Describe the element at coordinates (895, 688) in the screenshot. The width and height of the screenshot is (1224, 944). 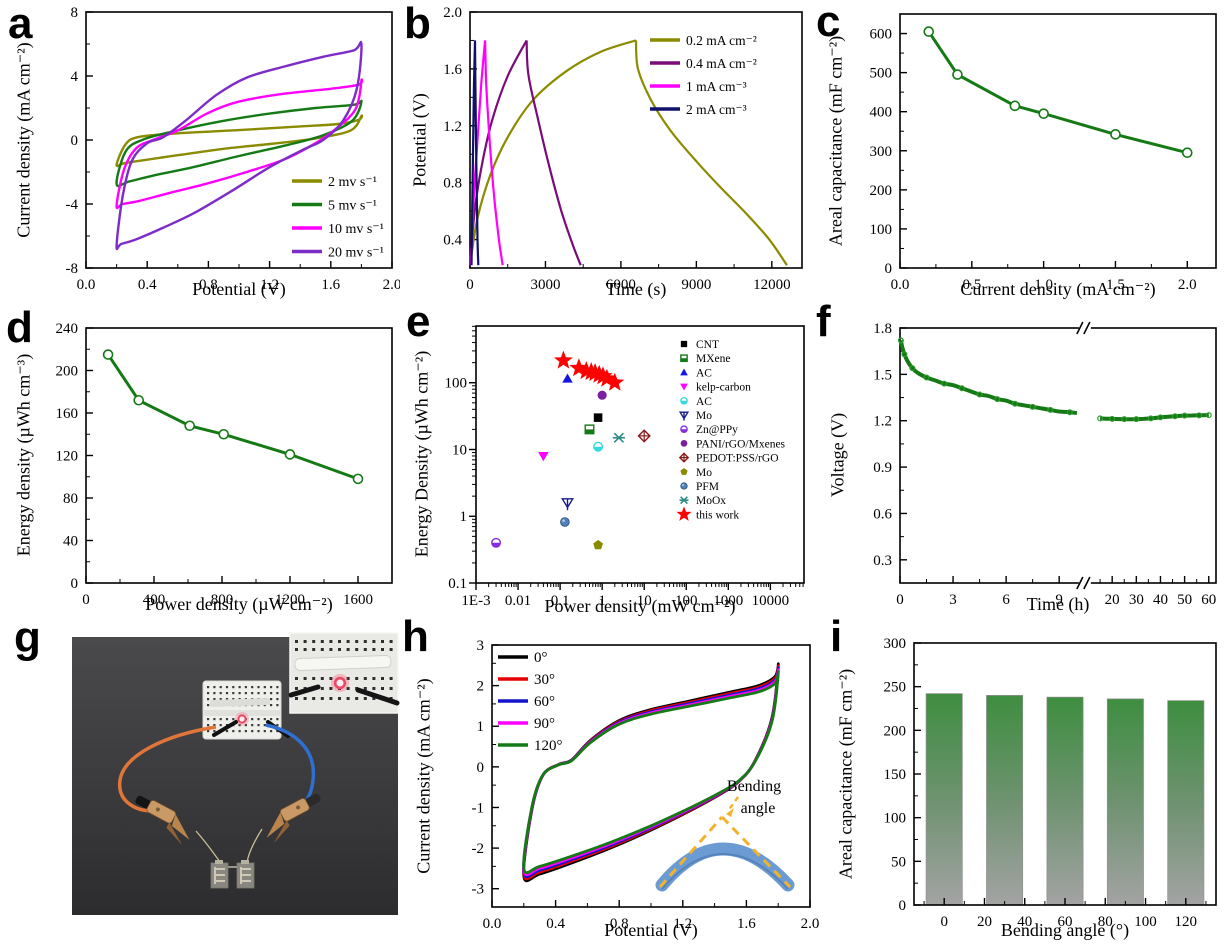
I see `y-tick-label: 250` at that location.